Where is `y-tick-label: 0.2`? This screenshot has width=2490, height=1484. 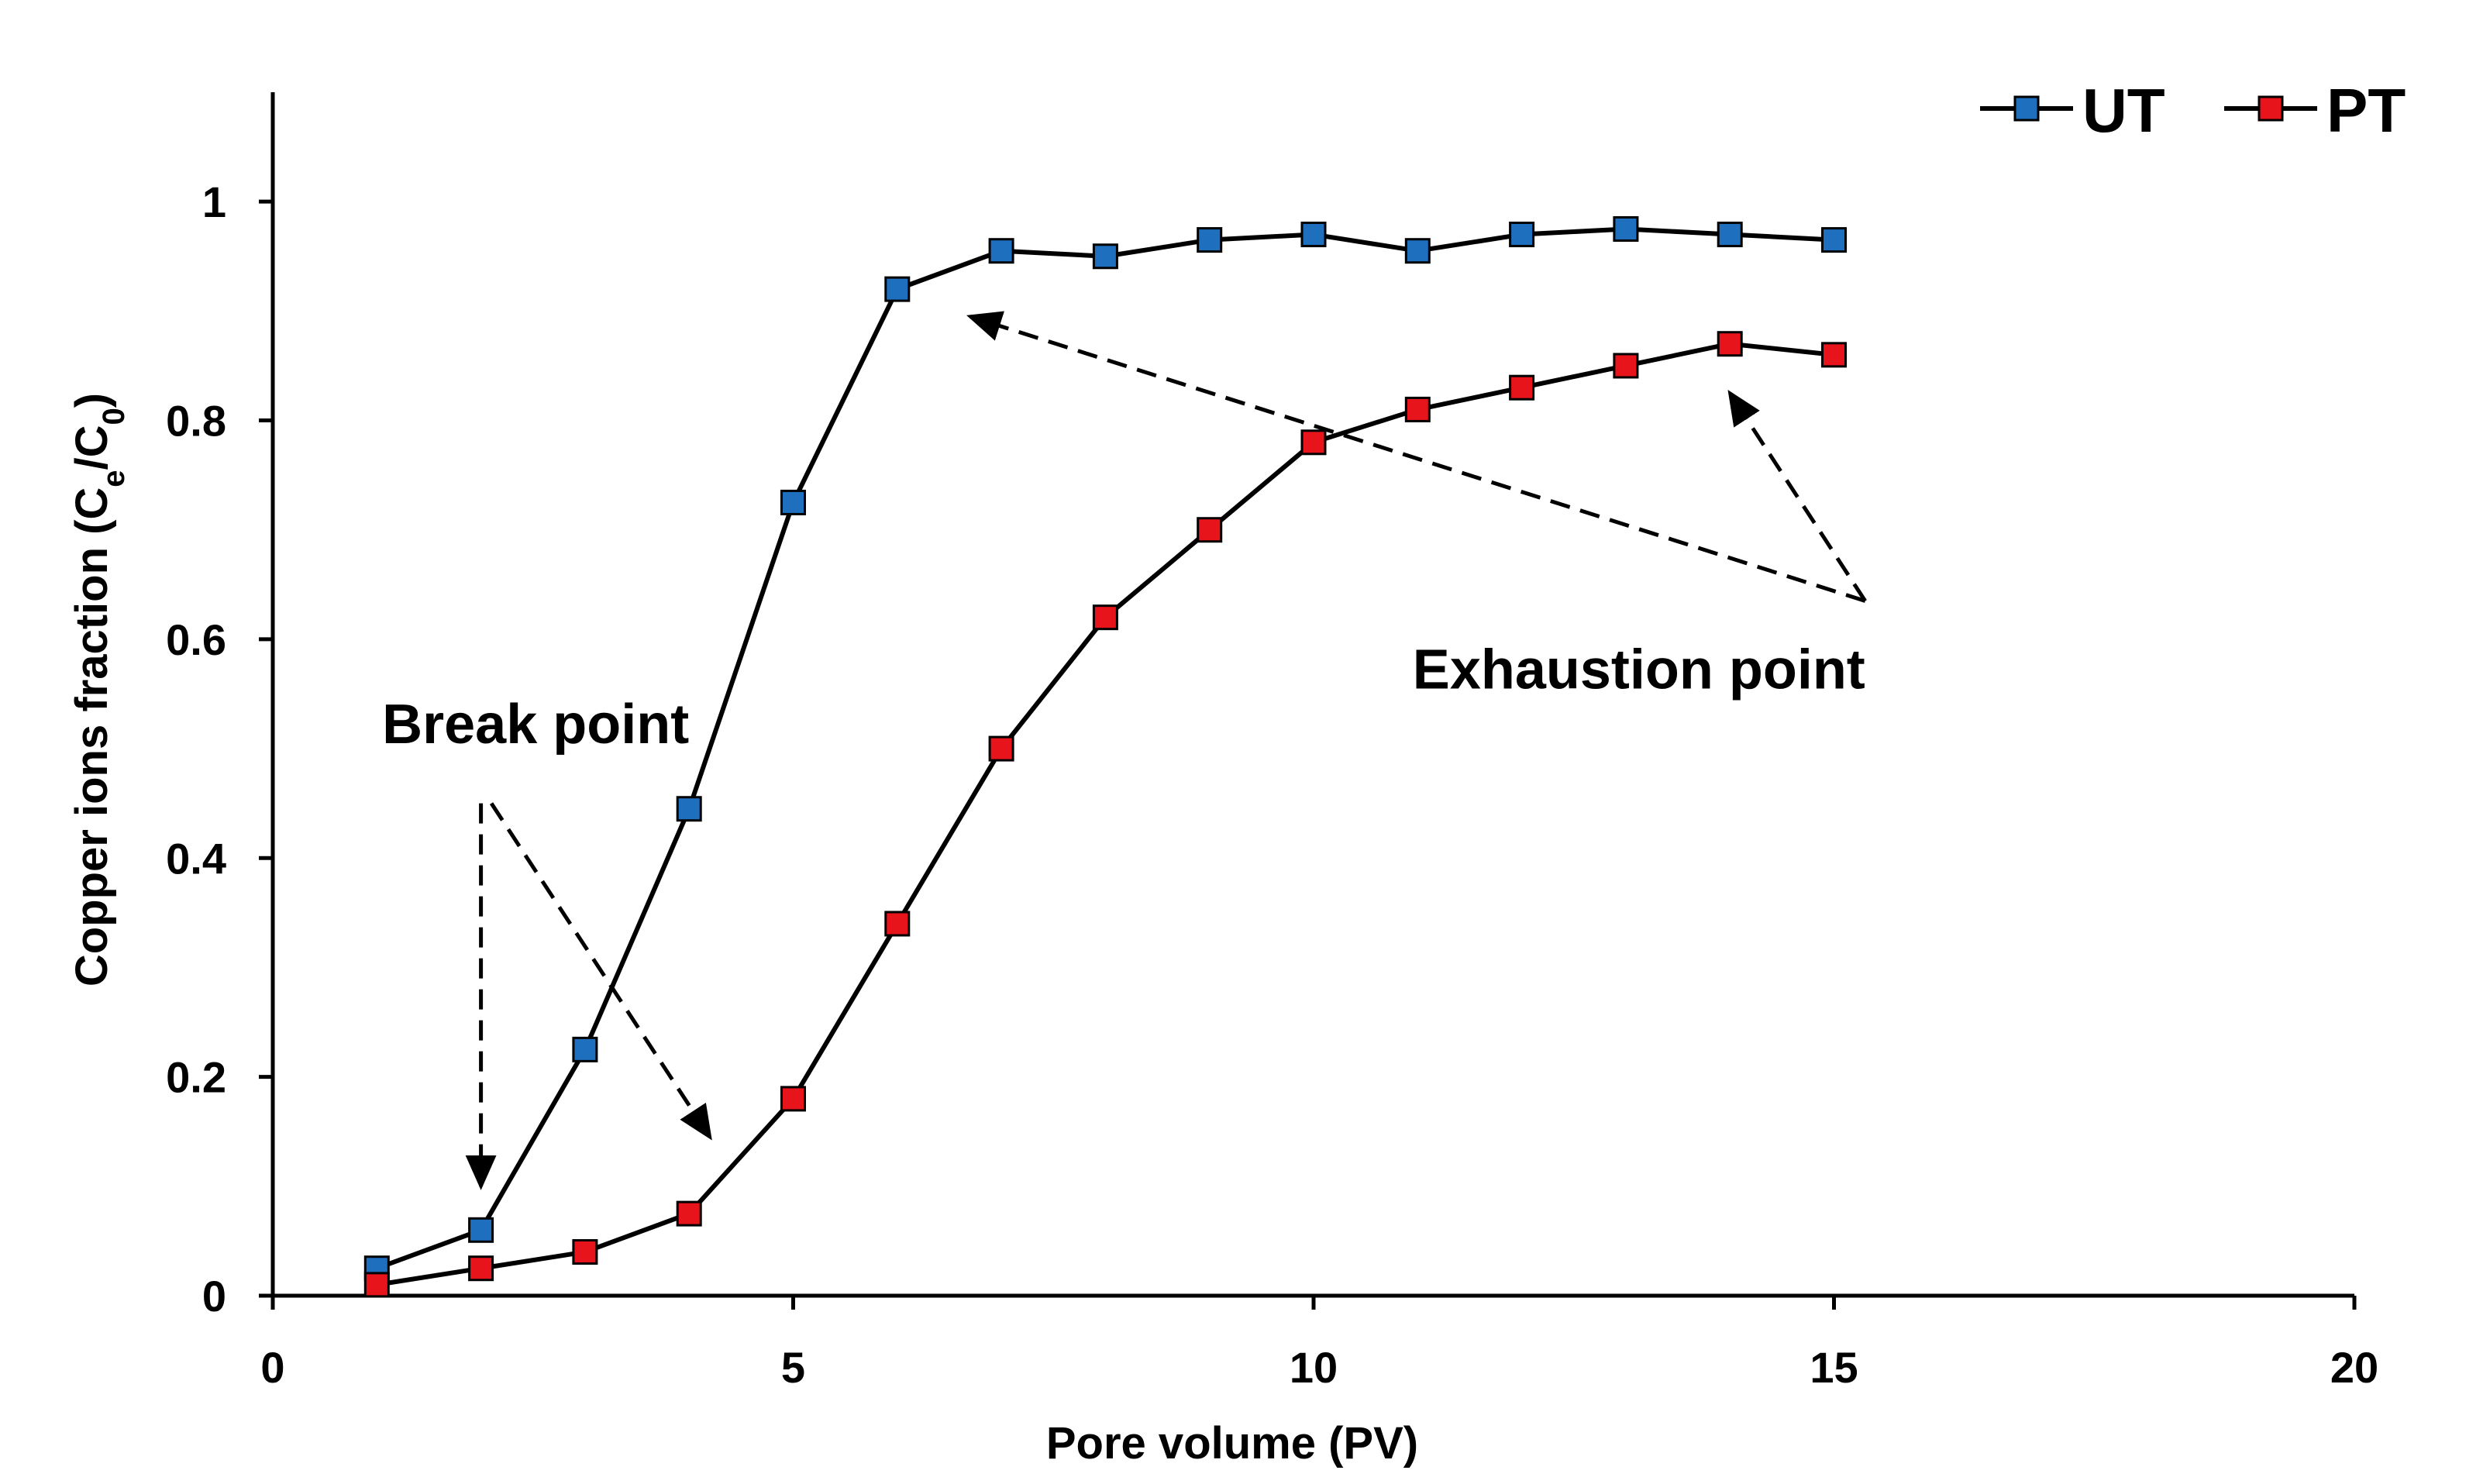 y-tick-label: 0.2 is located at coordinates (196, 1077).